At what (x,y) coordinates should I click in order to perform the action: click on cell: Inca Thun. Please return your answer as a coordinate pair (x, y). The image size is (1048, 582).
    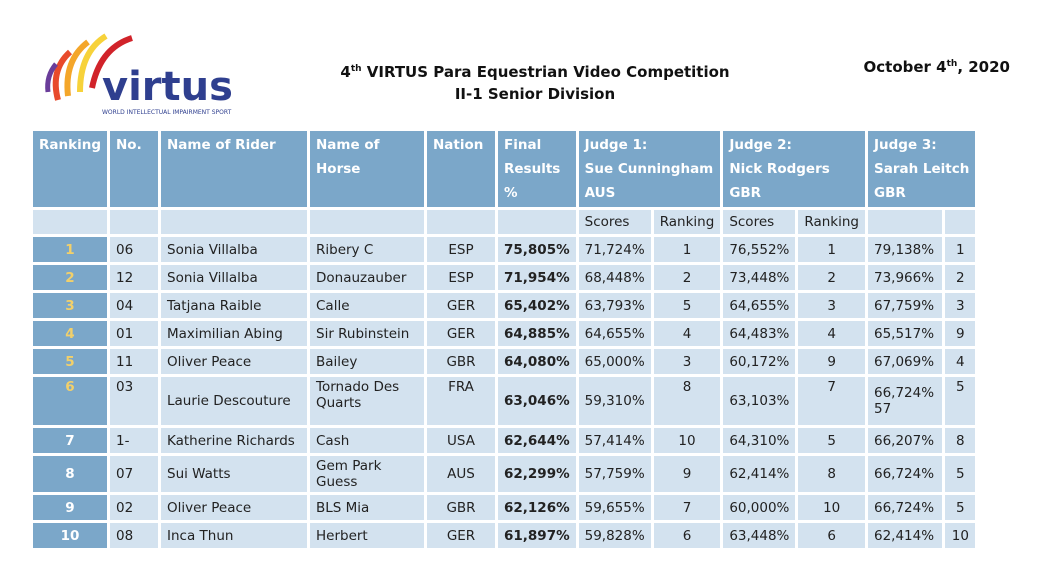
    Looking at the image, I should click on (234, 535).